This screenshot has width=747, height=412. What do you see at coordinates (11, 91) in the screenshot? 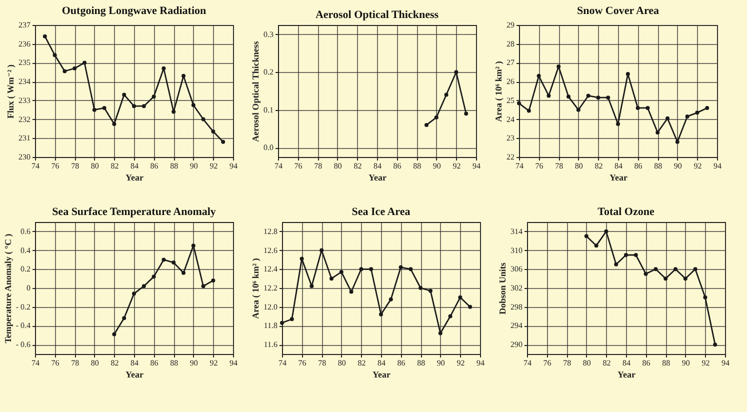
I see `y-axis-title: Flux ( Wm⁻² )` at bounding box center [11, 91].